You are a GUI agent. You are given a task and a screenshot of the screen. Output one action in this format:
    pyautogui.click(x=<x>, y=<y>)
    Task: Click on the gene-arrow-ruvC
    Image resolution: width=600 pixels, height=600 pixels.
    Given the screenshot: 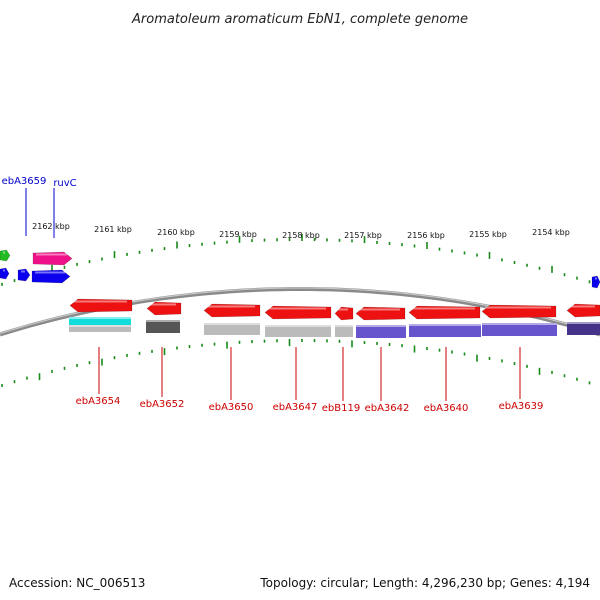 What is the action you would take?
    pyautogui.click(x=52, y=258)
    